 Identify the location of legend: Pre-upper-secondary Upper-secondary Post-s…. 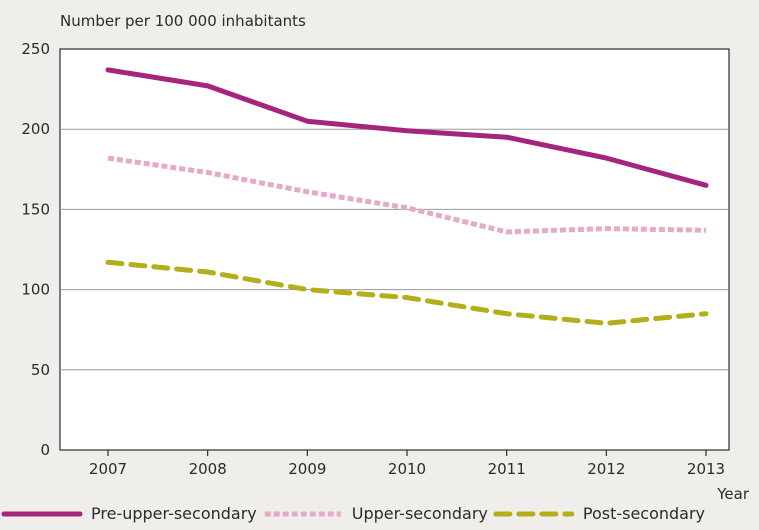
(353, 513).